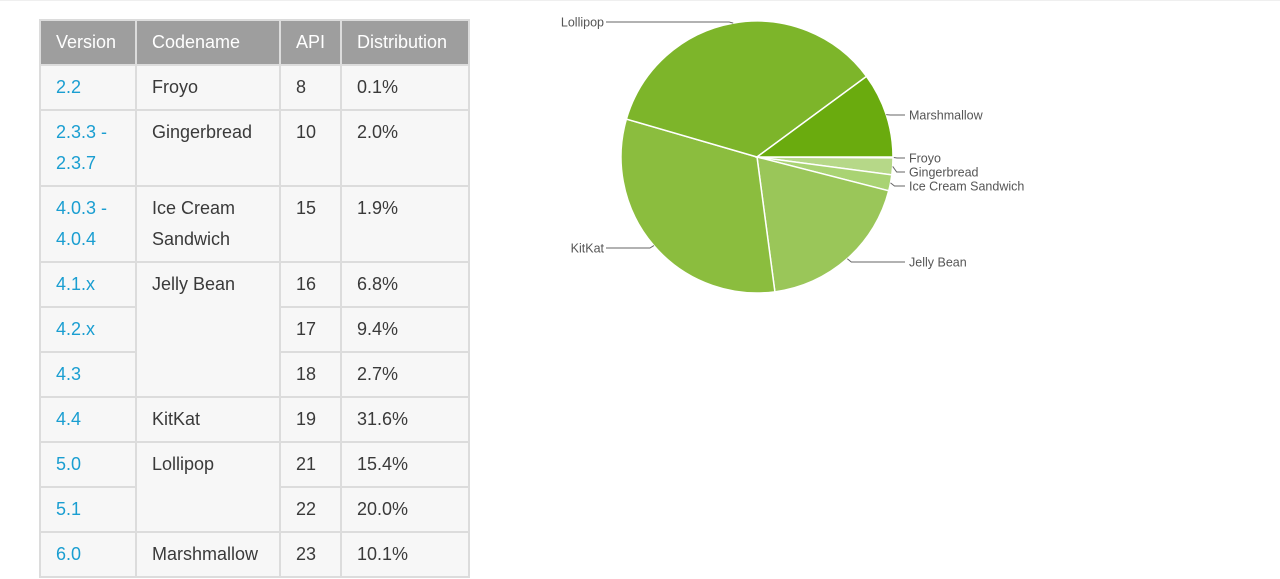 This screenshot has height=579, width=1280. I want to click on pie-label-gingerbread: Gingerbread, so click(944, 173).